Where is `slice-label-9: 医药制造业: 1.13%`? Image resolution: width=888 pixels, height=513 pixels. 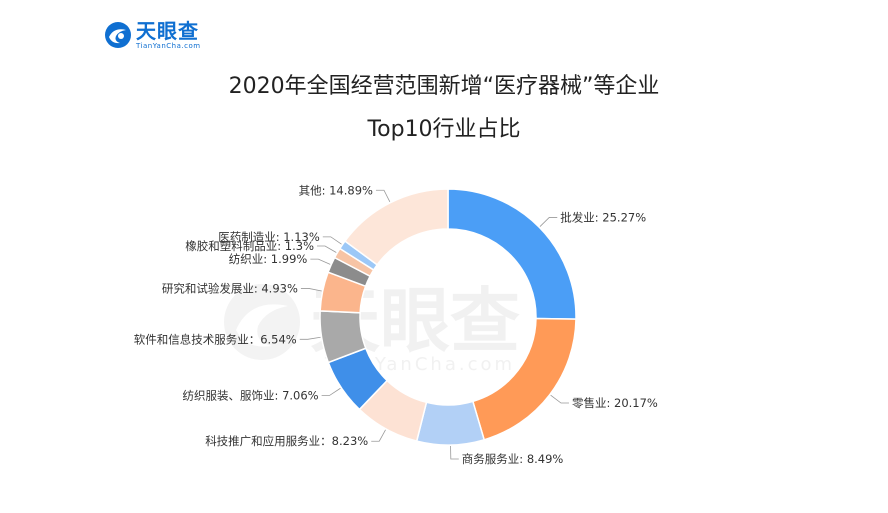
slice-label-9: 医药制造业: 1.13% is located at coordinates (269, 237).